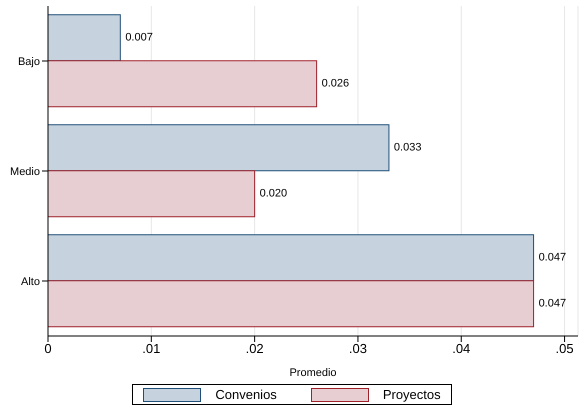 This screenshot has width=584, height=417. What do you see at coordinates (255, 348) in the screenshot?
I see `x-tick-label: .02` at bounding box center [255, 348].